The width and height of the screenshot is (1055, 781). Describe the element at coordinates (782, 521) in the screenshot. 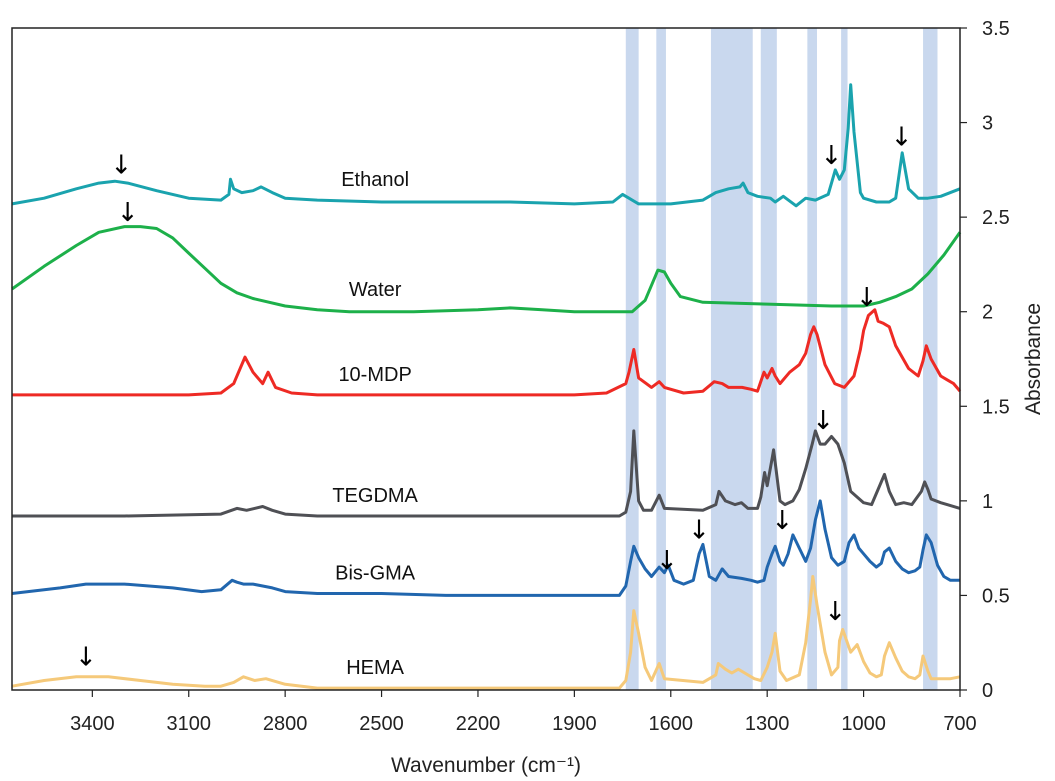

I see `peak-arrow-9: ↓` at that location.